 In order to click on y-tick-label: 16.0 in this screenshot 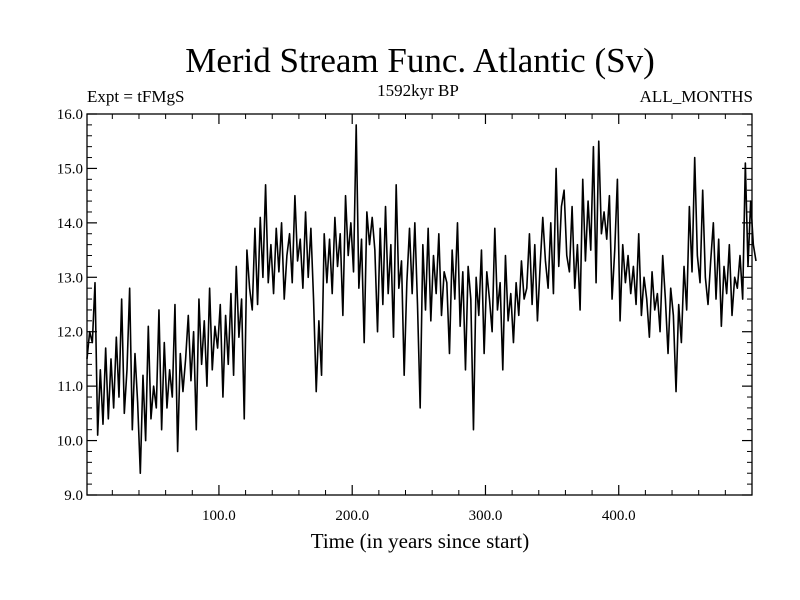, I will do `click(70, 115)`.